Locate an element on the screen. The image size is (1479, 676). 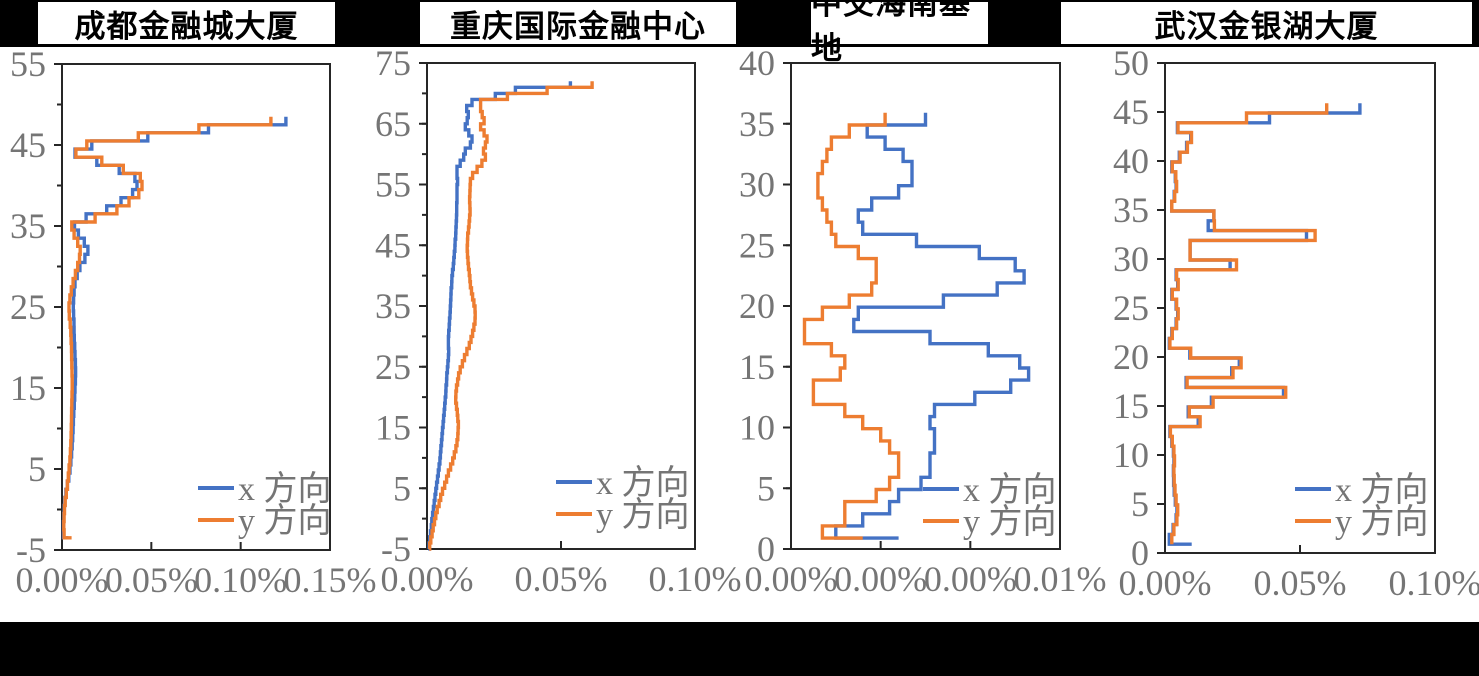
x-axis-label: 0.15% is located at coordinates (330, 580).